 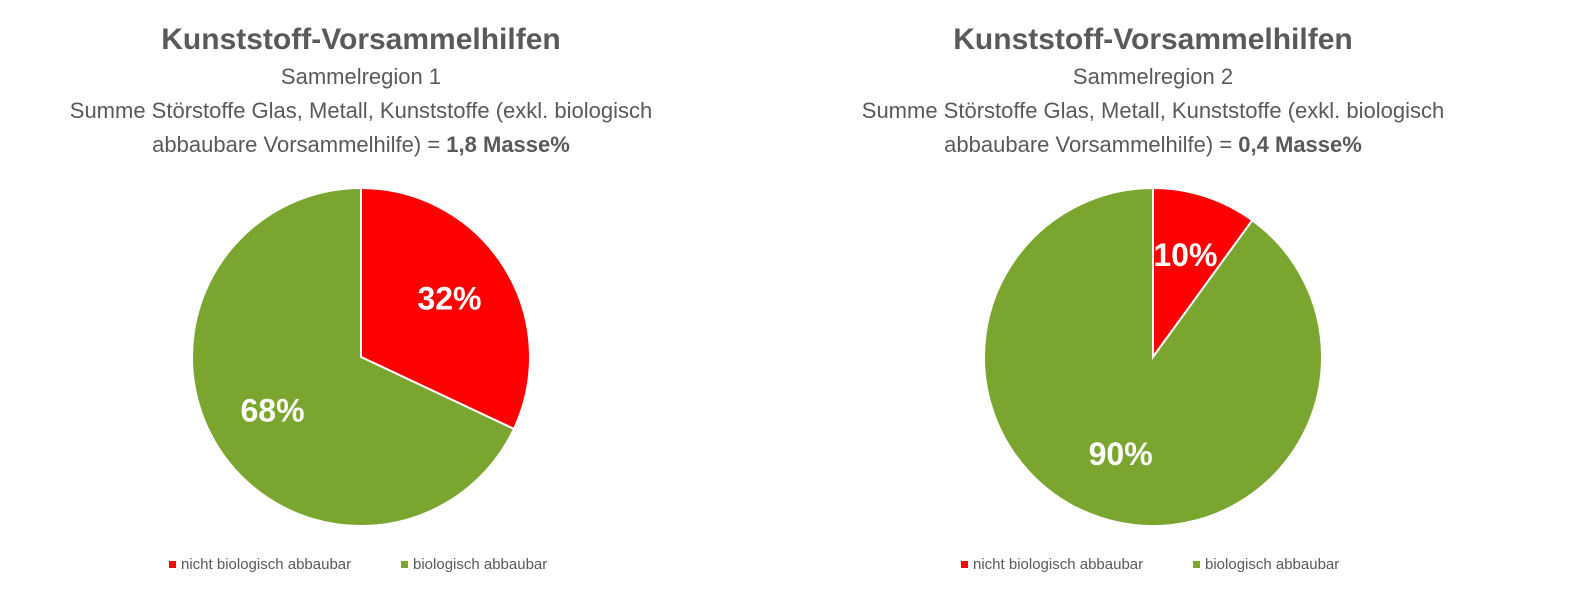 I want to click on data-label: 10%, so click(x=1185, y=255).